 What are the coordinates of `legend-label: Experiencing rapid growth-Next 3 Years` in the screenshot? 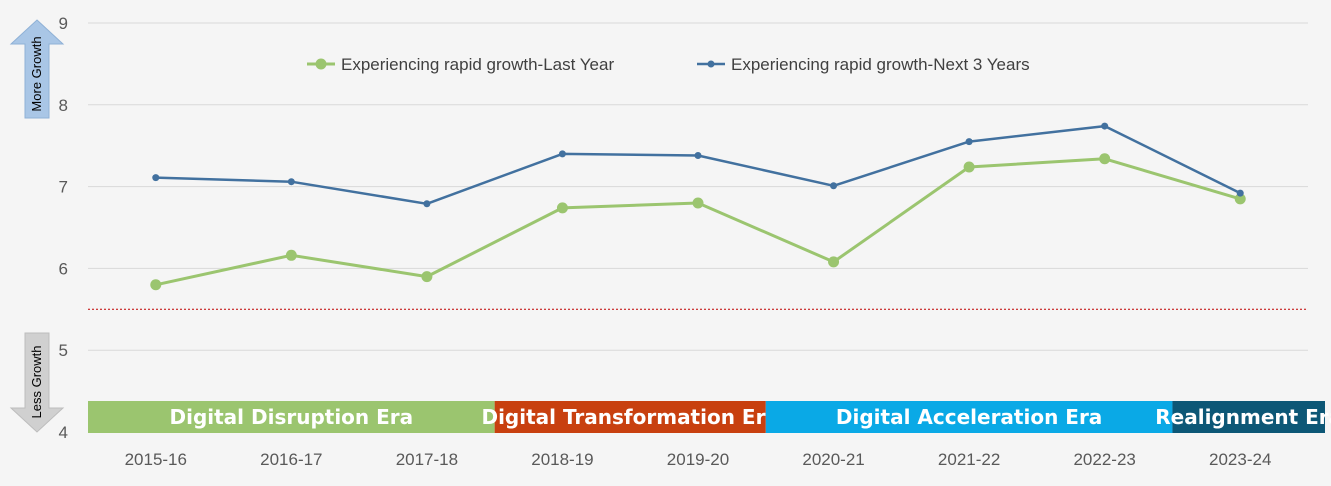 It's located at (880, 64).